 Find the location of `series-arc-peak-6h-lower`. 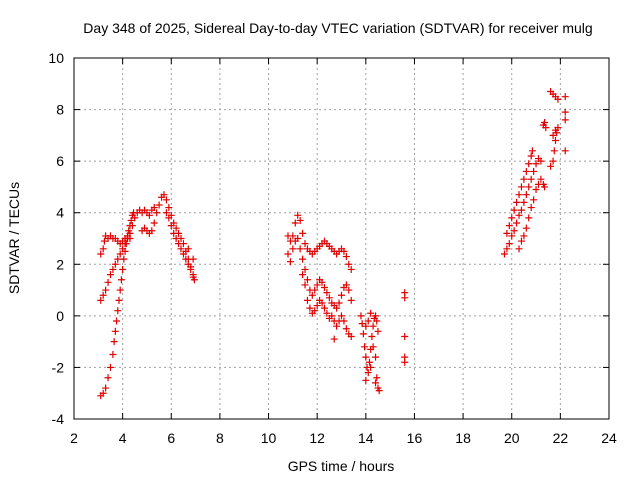

series-arc-peak-6h-lower is located at coordinates (179, 245).